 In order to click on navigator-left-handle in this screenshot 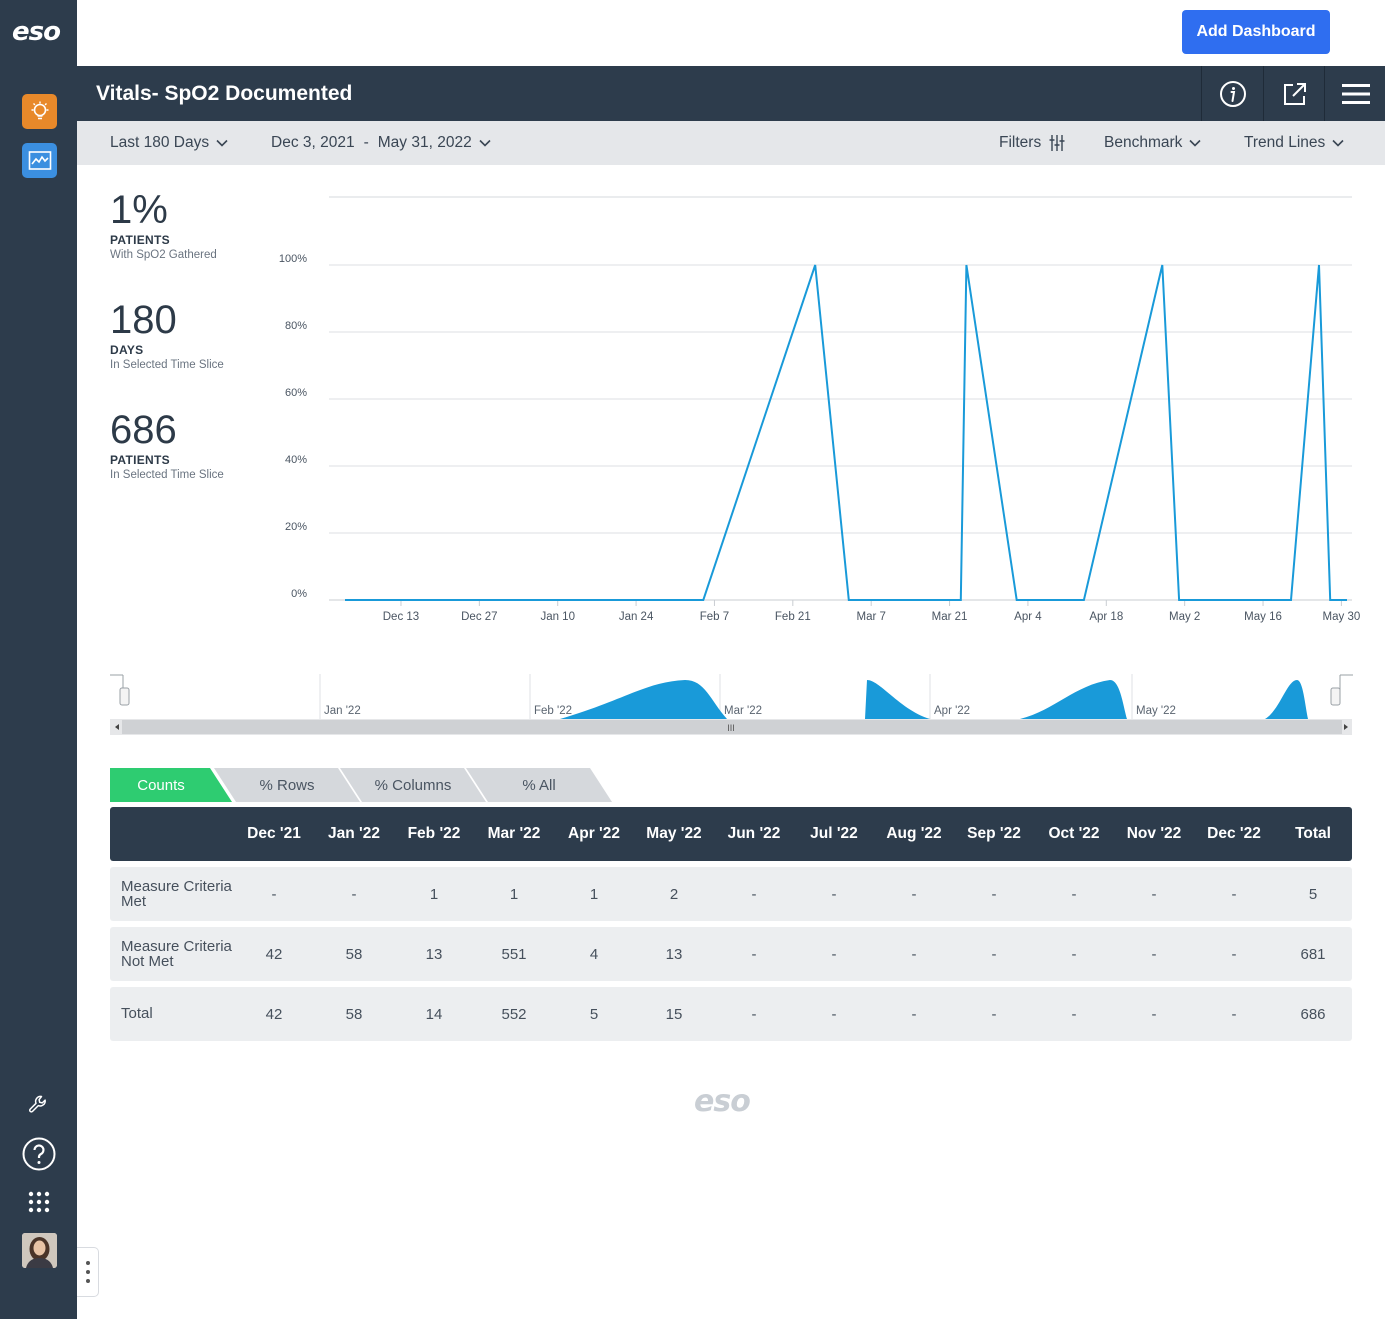, I will do `click(124, 696)`.